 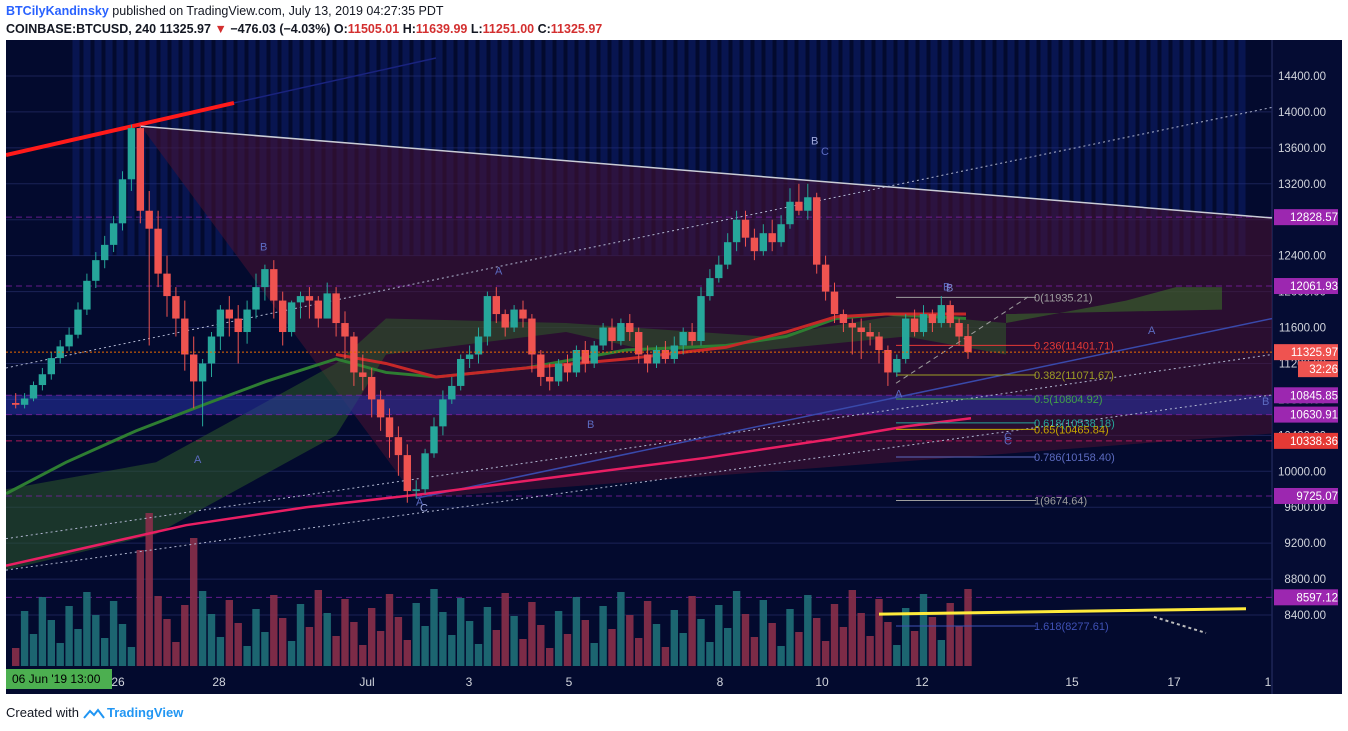 I want to click on down-arrow-icon: ▼, so click(x=220, y=29).